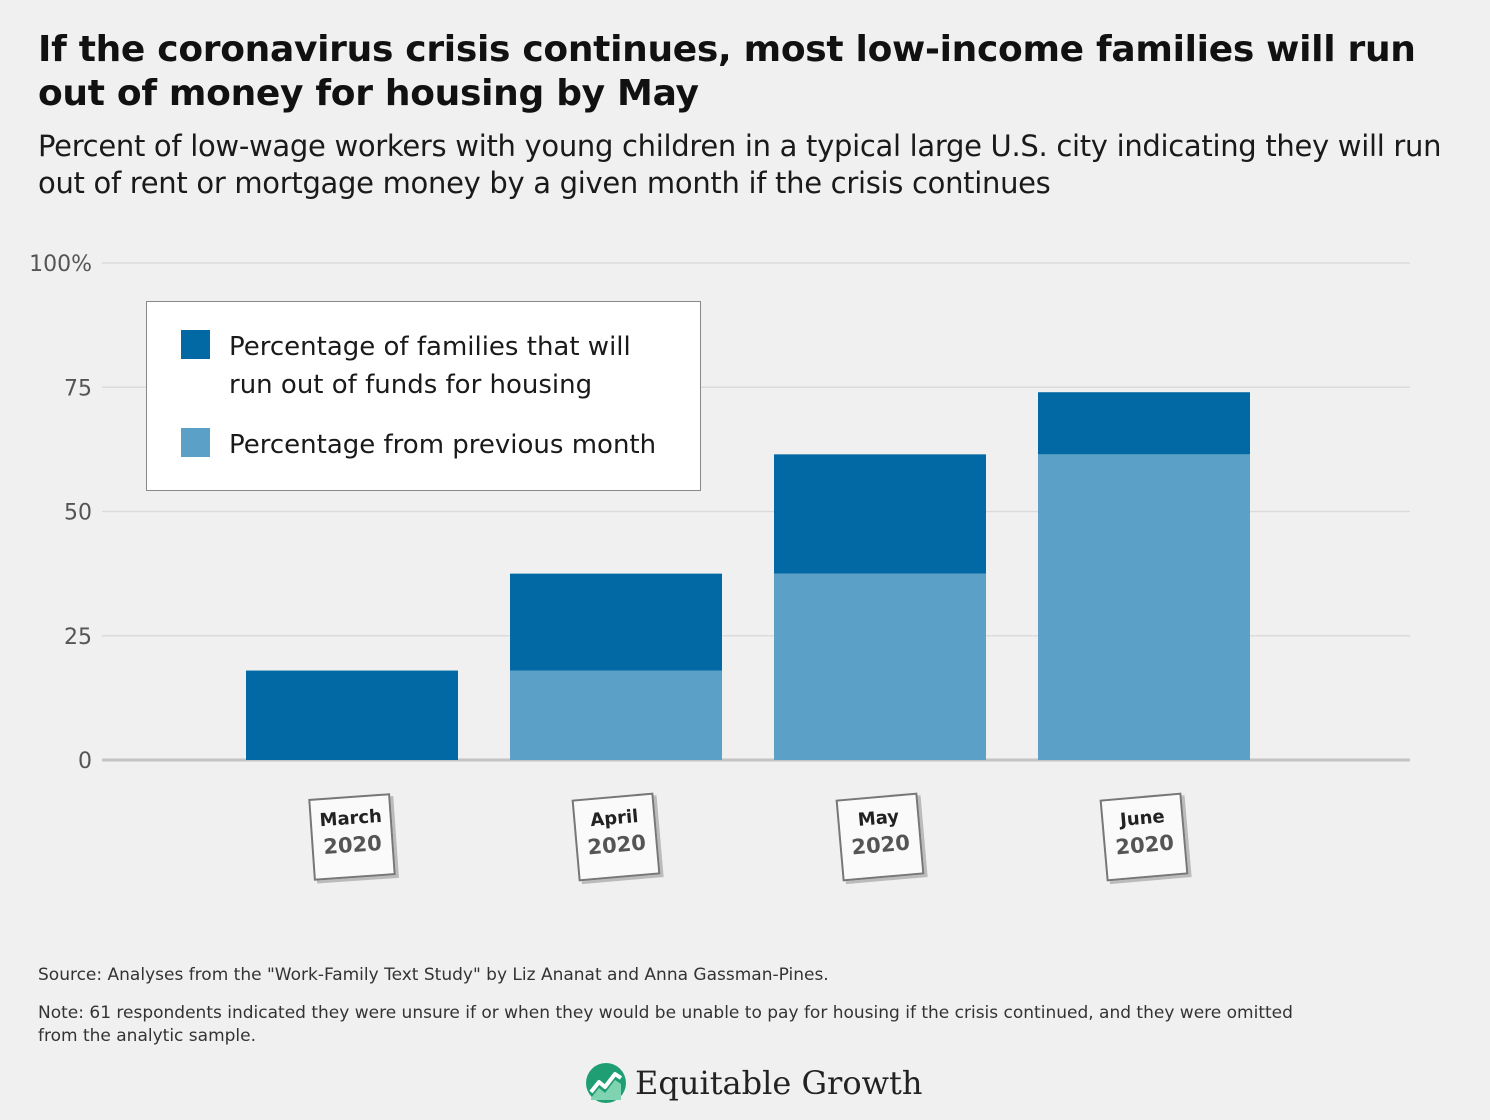 The width and height of the screenshot is (1490, 1120). What do you see at coordinates (78, 513) in the screenshot?
I see `y-tick-label: 50` at bounding box center [78, 513].